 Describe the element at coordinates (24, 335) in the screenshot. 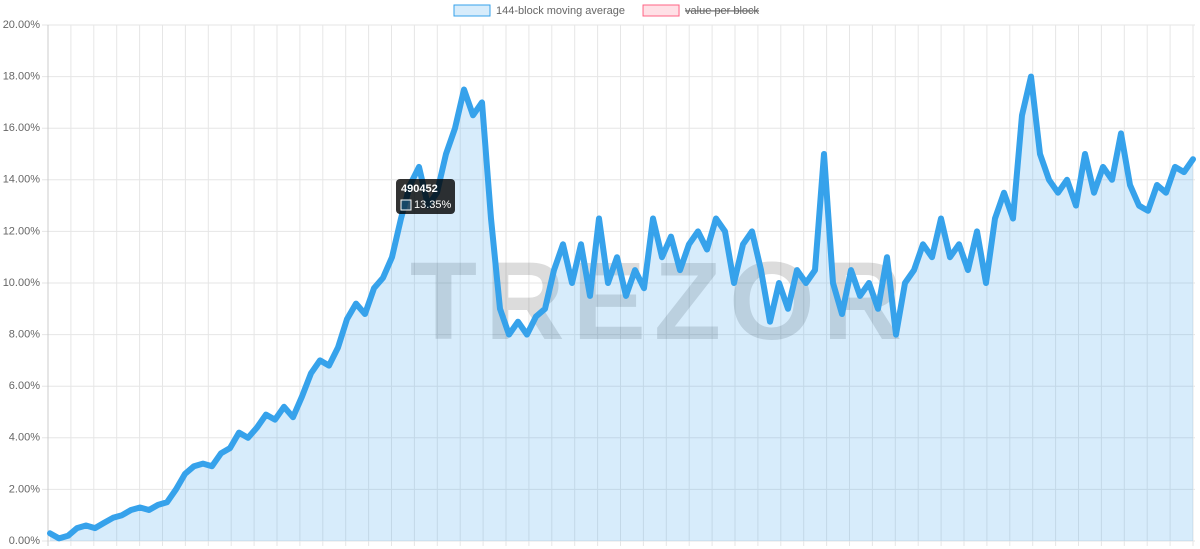

I see `y-tick-label: 8.00%` at that location.